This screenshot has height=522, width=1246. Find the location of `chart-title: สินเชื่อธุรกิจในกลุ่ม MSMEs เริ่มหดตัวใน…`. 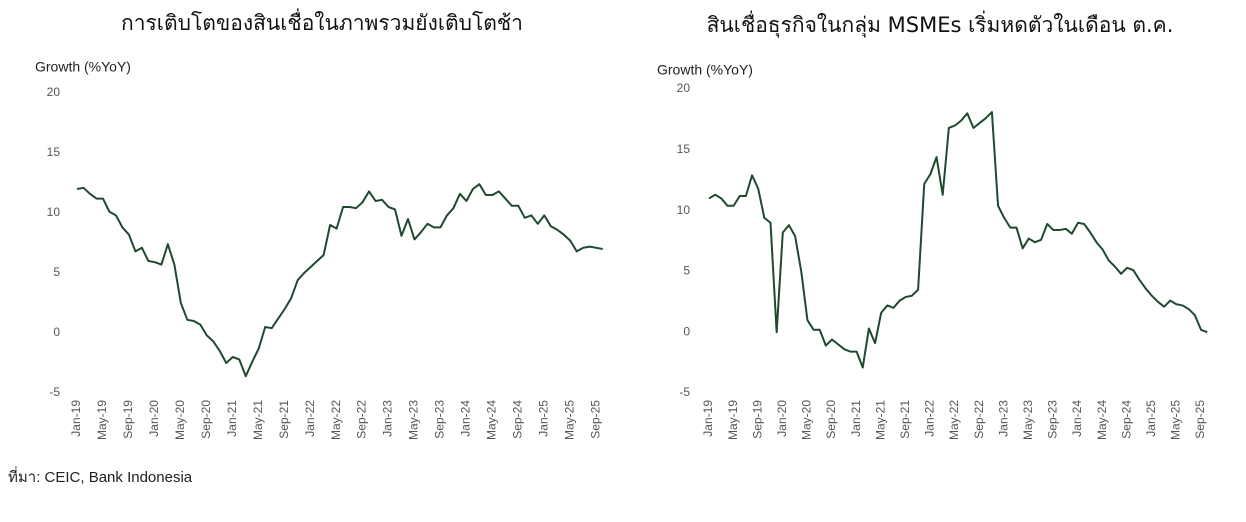

chart-title: สินเชื่อธุรกิจในกลุ่ม MSMEs เริ่มหดตัวใน… is located at coordinates (940, 24).